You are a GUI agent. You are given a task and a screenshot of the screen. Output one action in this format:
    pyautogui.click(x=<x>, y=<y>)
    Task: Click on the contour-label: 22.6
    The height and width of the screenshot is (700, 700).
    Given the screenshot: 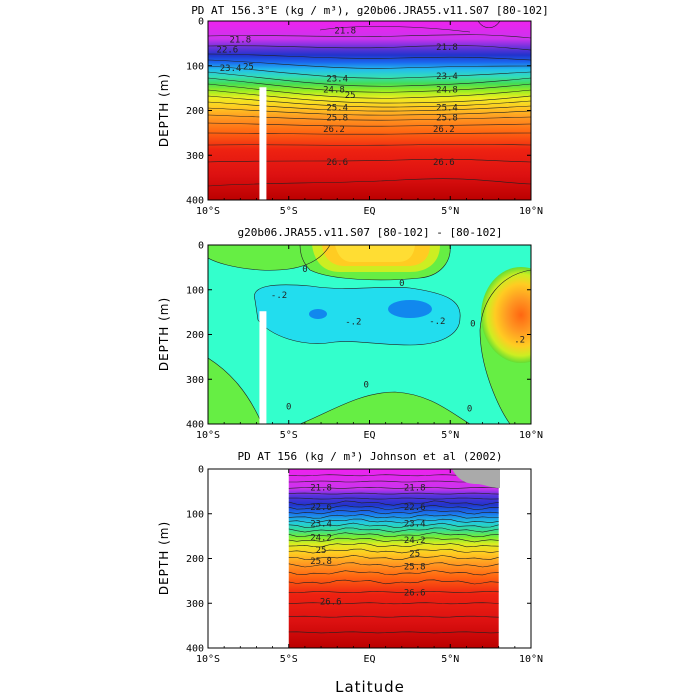 What is the action you would take?
    pyautogui.click(x=228, y=50)
    